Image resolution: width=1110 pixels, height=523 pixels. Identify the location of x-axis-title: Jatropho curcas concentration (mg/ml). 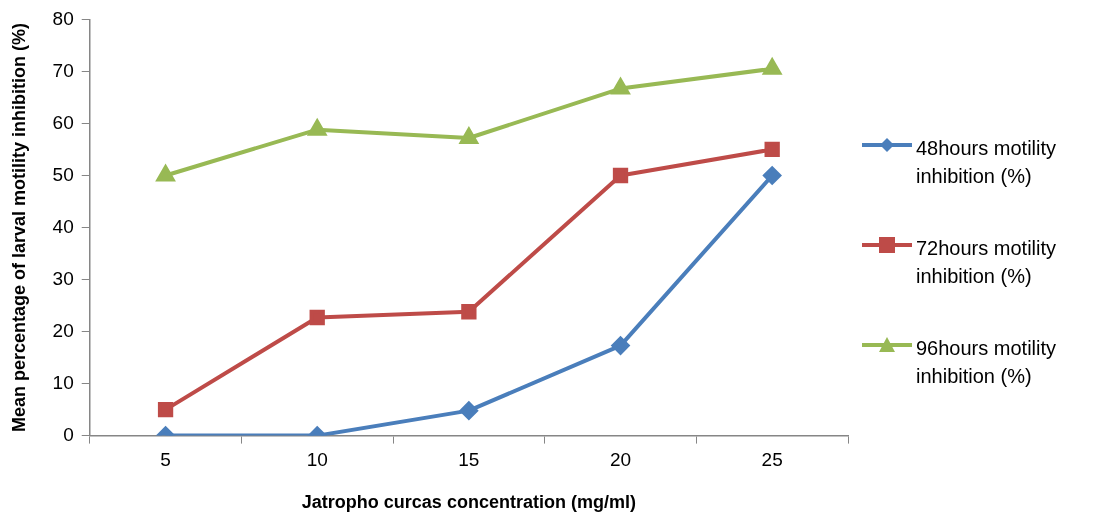
(468, 502).